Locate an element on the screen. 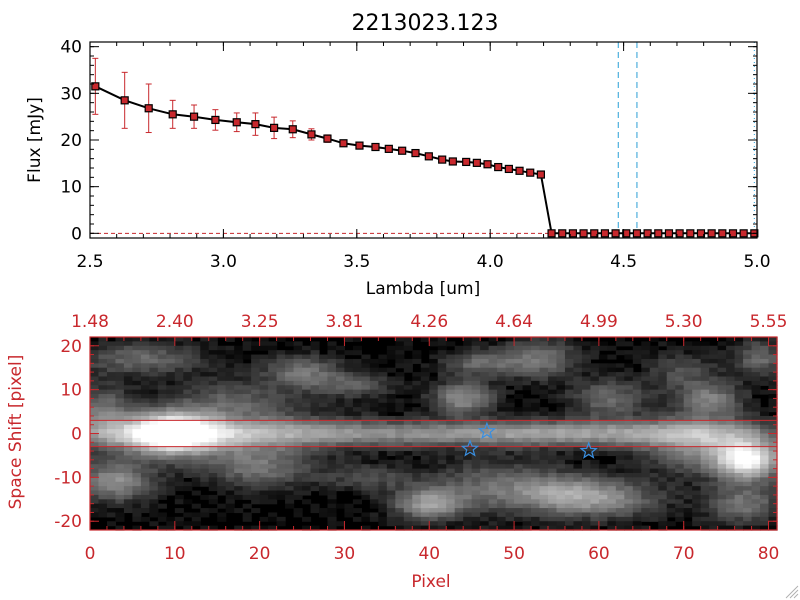 This screenshot has height=600, width=800. data-point is located at coordinates (95, 86).